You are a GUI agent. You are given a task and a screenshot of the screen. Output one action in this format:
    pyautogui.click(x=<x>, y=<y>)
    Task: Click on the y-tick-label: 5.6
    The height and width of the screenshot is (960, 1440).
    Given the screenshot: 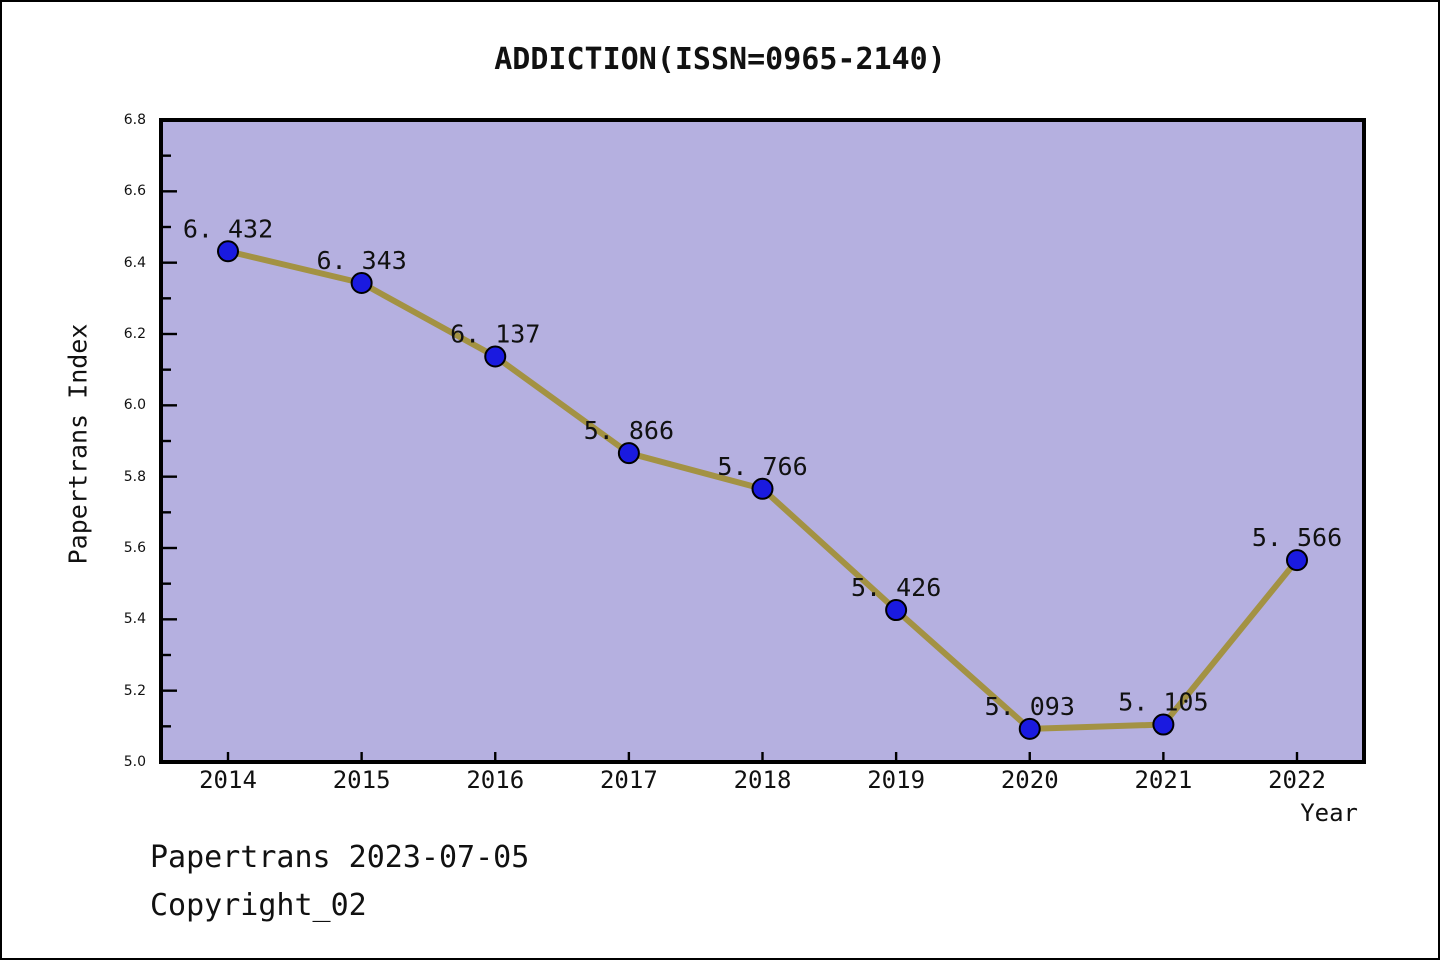 What is the action you would take?
    pyautogui.click(x=134, y=548)
    